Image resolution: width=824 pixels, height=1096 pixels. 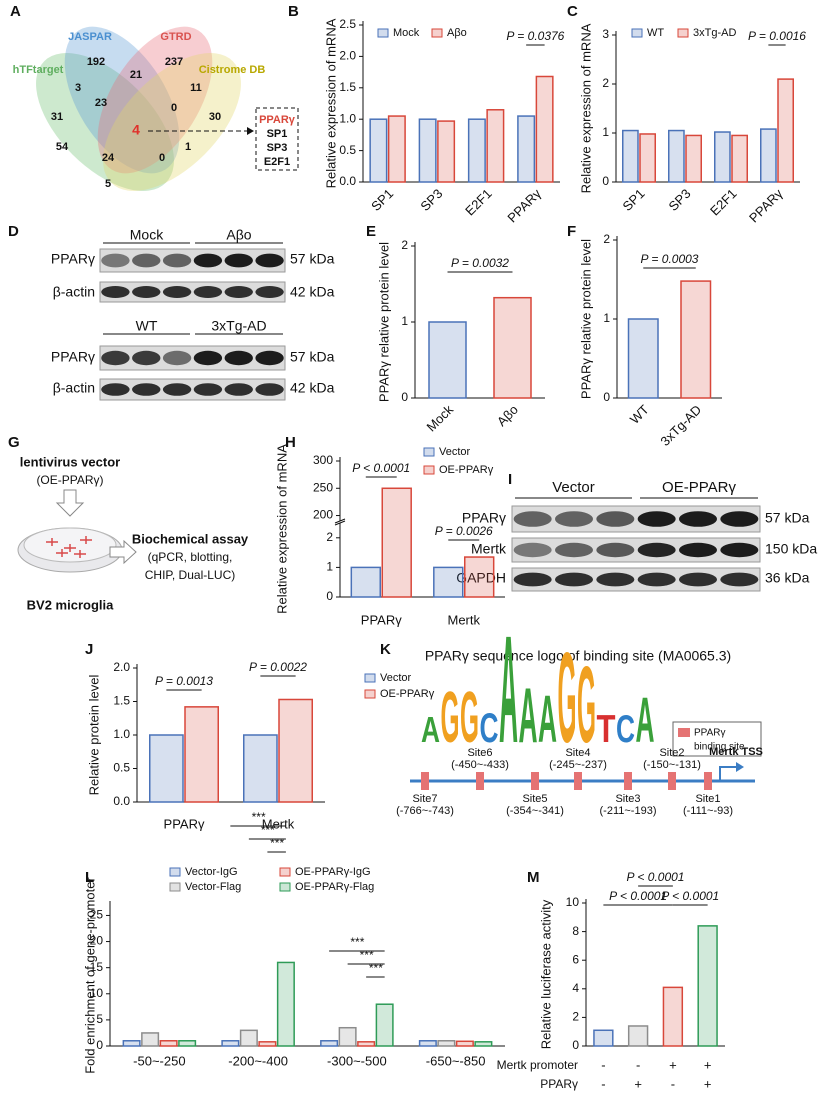 What do you see at coordinates (777, 36) in the screenshot?
I see `significance-label: P = 0.0016` at bounding box center [777, 36].